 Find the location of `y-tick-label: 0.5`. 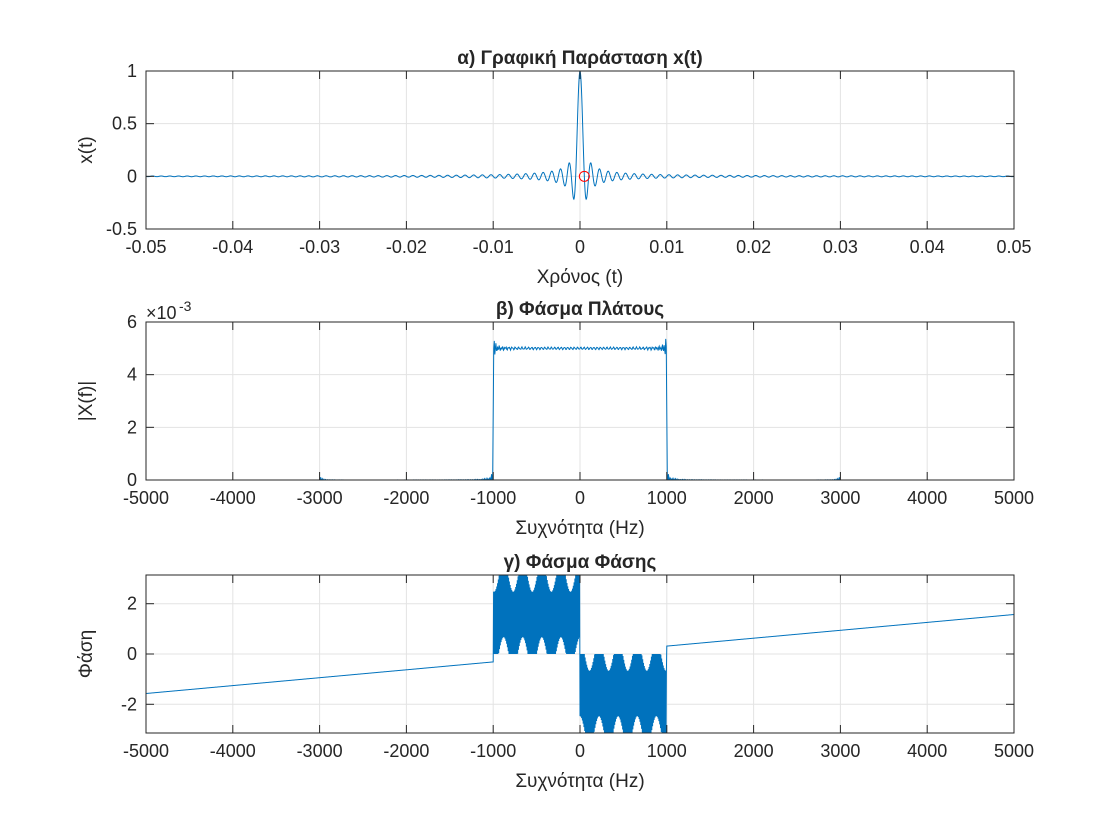

y-tick-label: 0.5 is located at coordinates (124, 124).